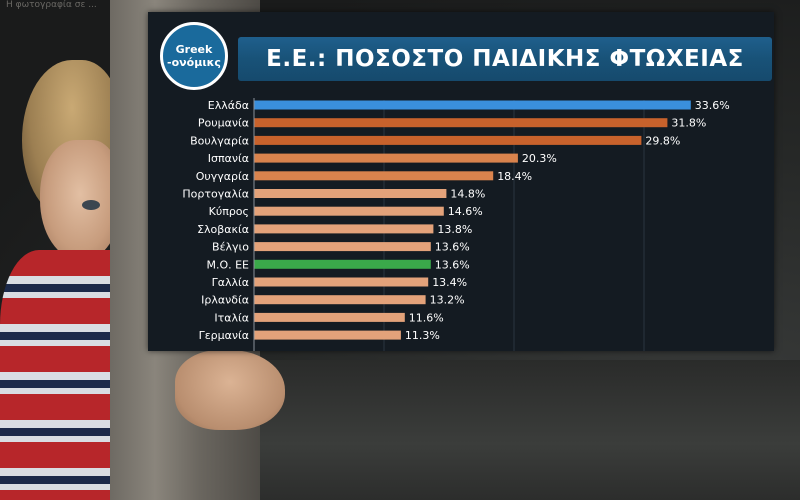 The image size is (800, 500). Describe the element at coordinates (222, 176) in the screenshot. I see `category-label: Ουγγαρία` at that location.